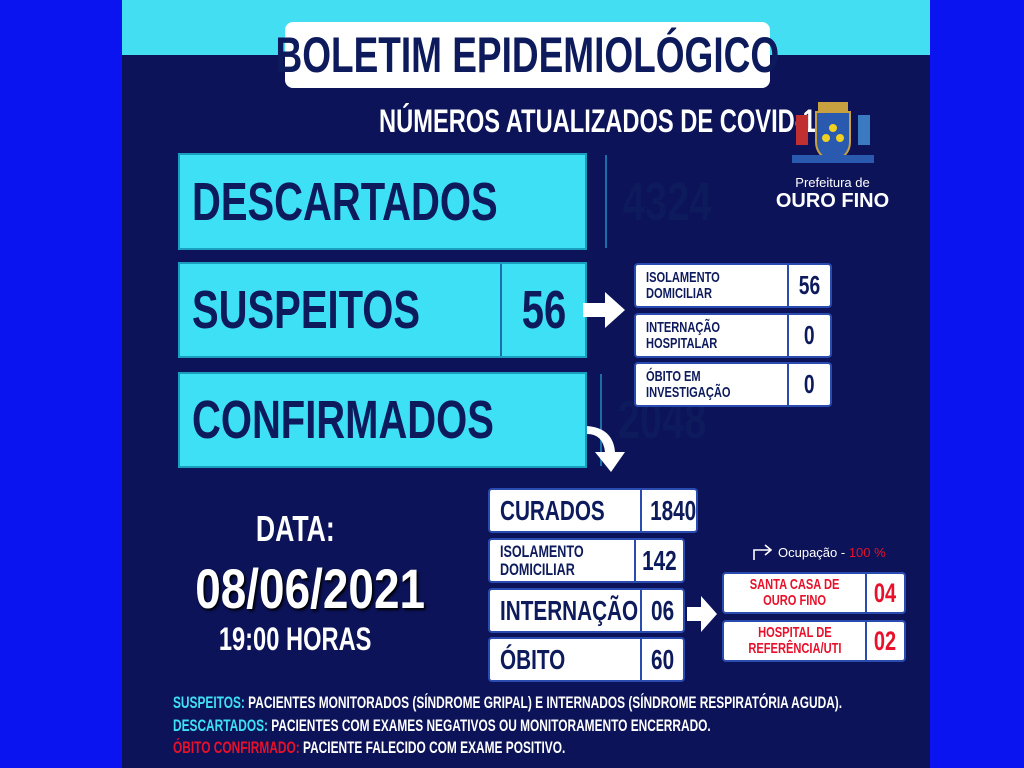 The image size is (1024, 768). Describe the element at coordinates (794, 648) in the screenshot. I see `row-label: REFERÊNCIA/UTI` at that location.